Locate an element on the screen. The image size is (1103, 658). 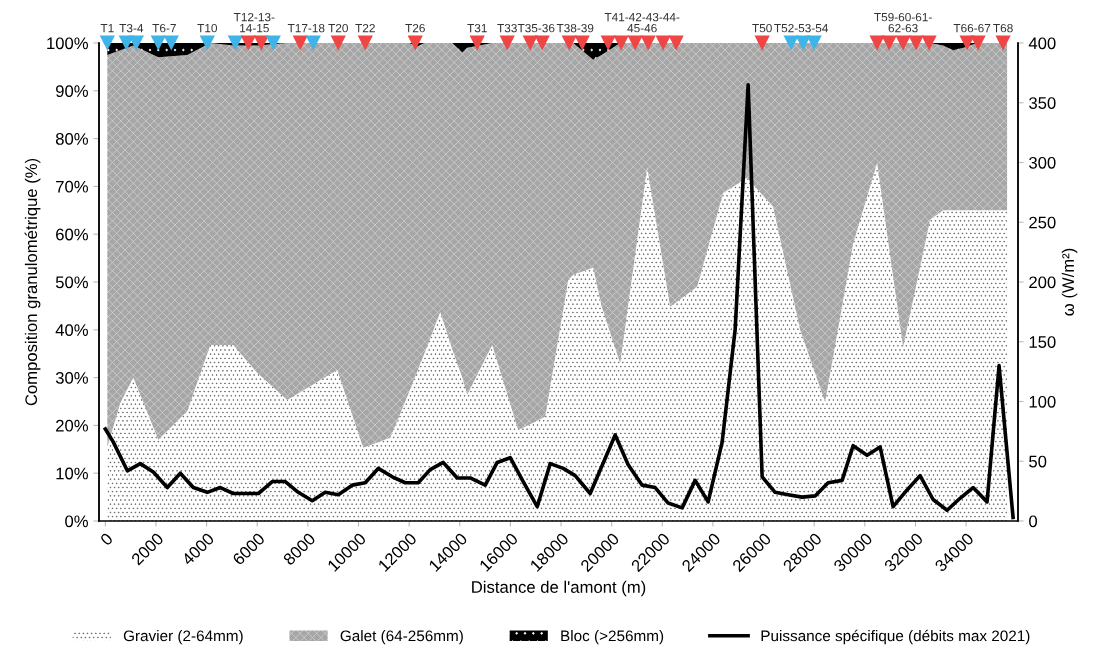
y2-tick-label: 100 is located at coordinates (1042, 401).